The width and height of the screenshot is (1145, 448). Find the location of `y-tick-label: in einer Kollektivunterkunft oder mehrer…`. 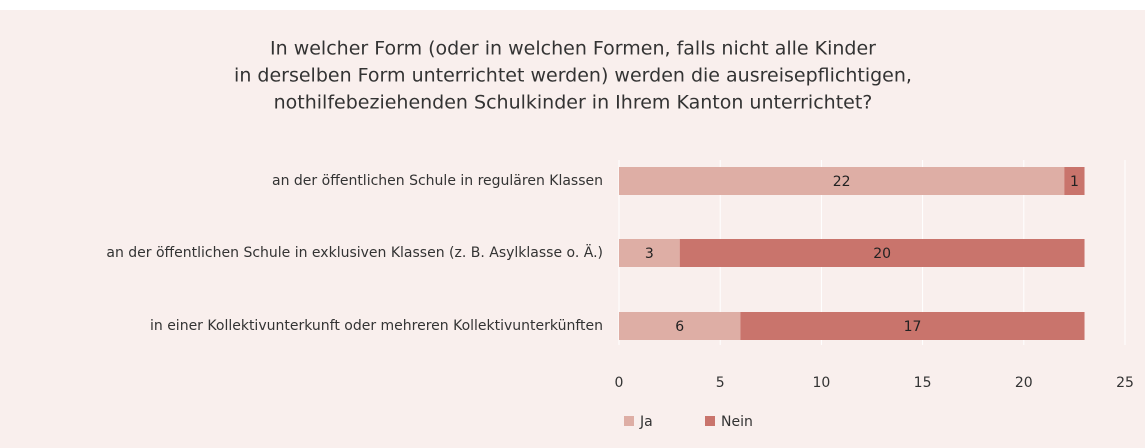

y-tick-label: in einer Kollektivunterkunft oder mehrer… is located at coordinates (376, 326).